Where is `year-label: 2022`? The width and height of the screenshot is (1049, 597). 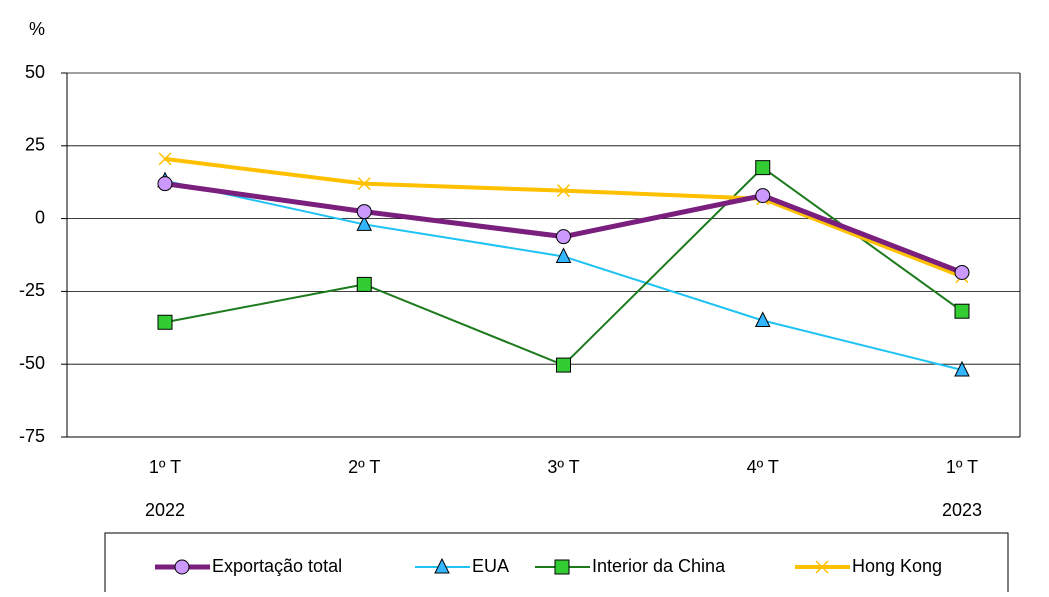 year-label: 2022 is located at coordinates (165, 510).